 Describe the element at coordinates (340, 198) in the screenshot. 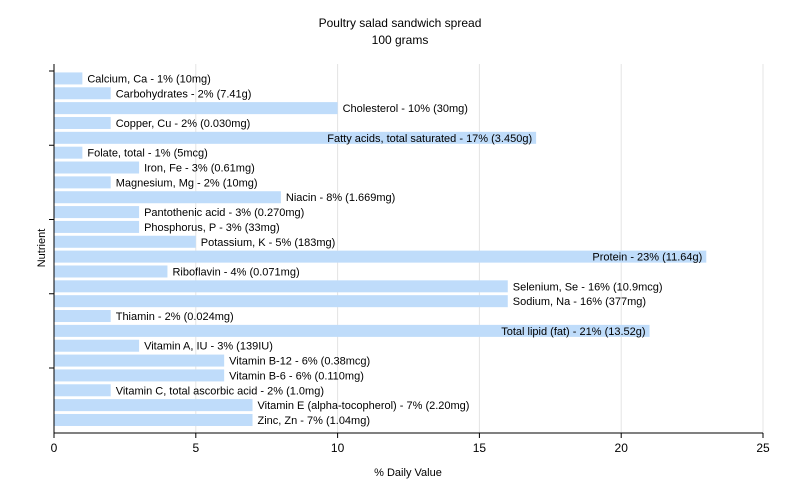

I see `bar-label: Niacin - 8% (1.669mg)` at that location.